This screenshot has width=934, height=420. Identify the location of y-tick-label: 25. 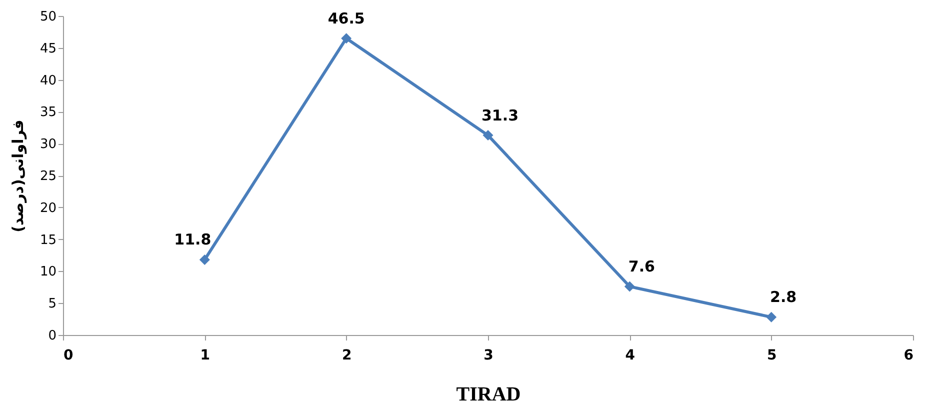
(48, 176).